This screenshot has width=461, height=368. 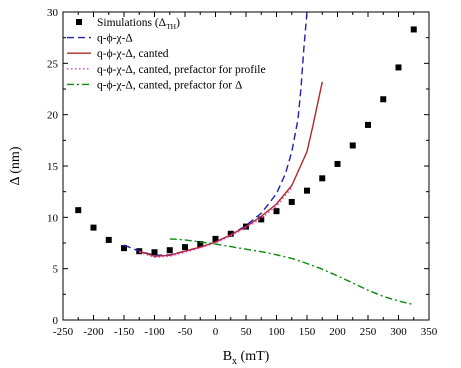 What do you see at coordinates (115, 39) in the screenshot?
I see `legend-label: q-ϕ-χ-Δ` at bounding box center [115, 39].